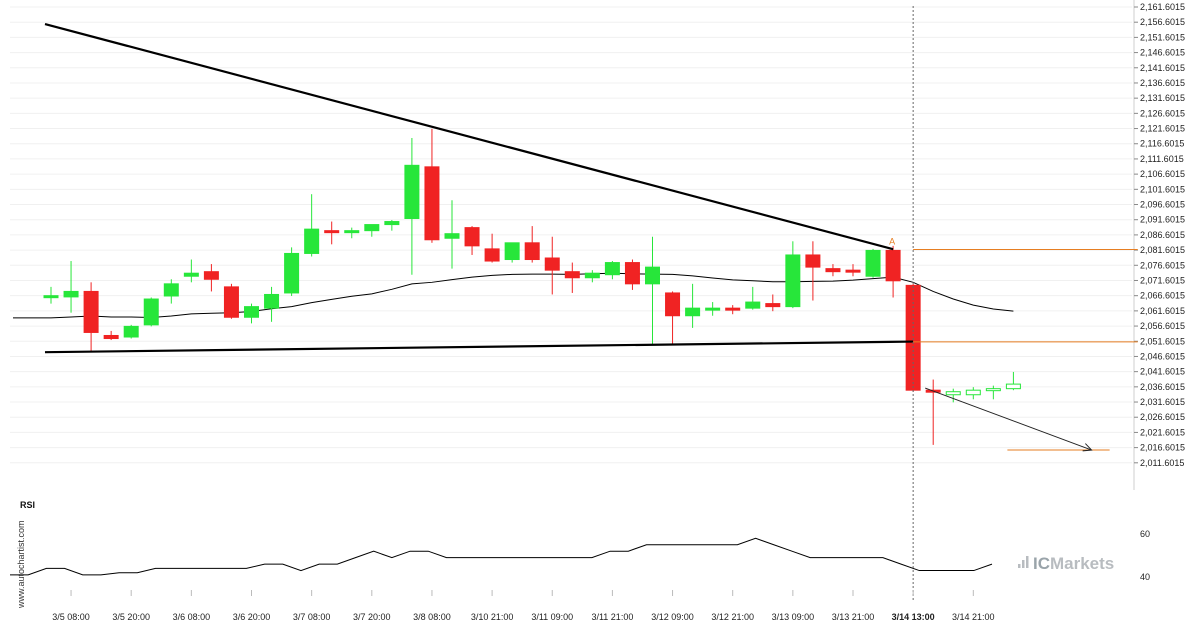  Describe the element at coordinates (1162, 463) in the screenshot. I see `price-tick-label: 2,011.6015` at that location.